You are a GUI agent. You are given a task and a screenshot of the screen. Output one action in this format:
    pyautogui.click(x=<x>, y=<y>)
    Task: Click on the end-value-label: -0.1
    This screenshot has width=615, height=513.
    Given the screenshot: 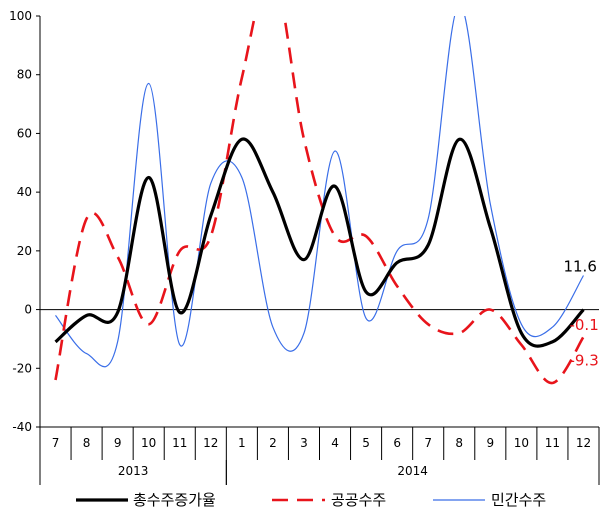 What is the action you would take?
    pyautogui.click(x=583, y=325)
    